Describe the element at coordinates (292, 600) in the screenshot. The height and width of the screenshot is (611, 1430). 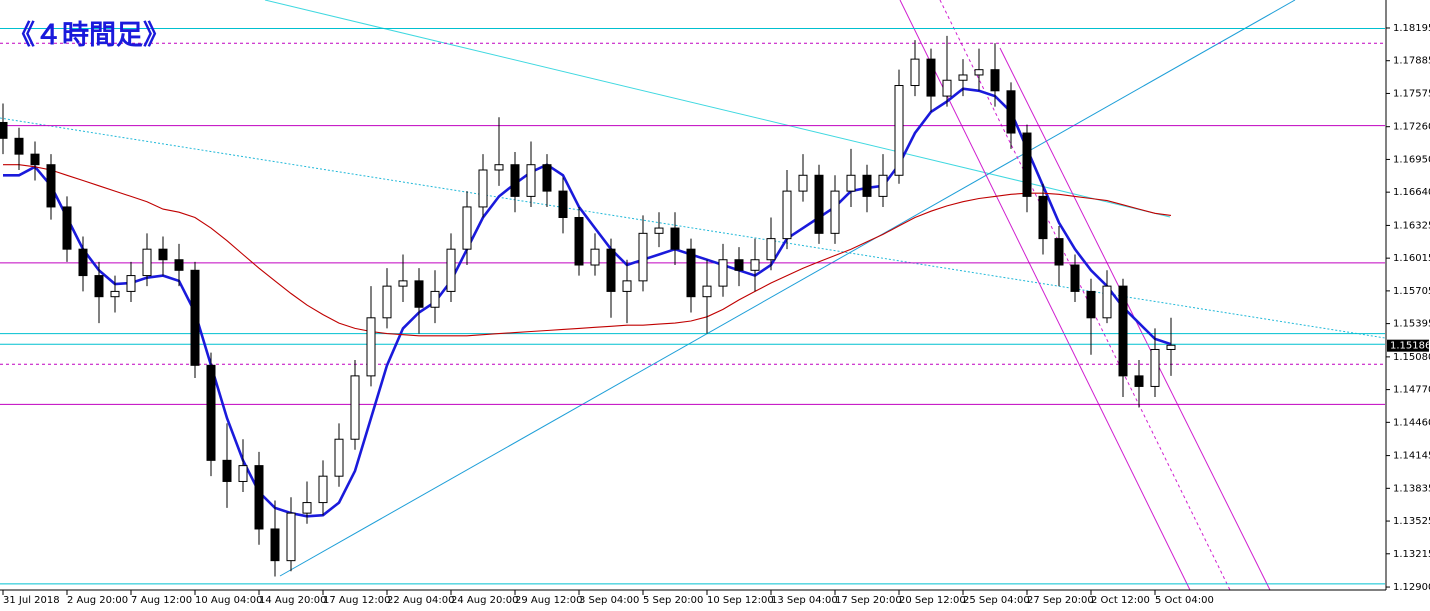
I see `x-tick-label: 14 Aug 20:00` at that location.